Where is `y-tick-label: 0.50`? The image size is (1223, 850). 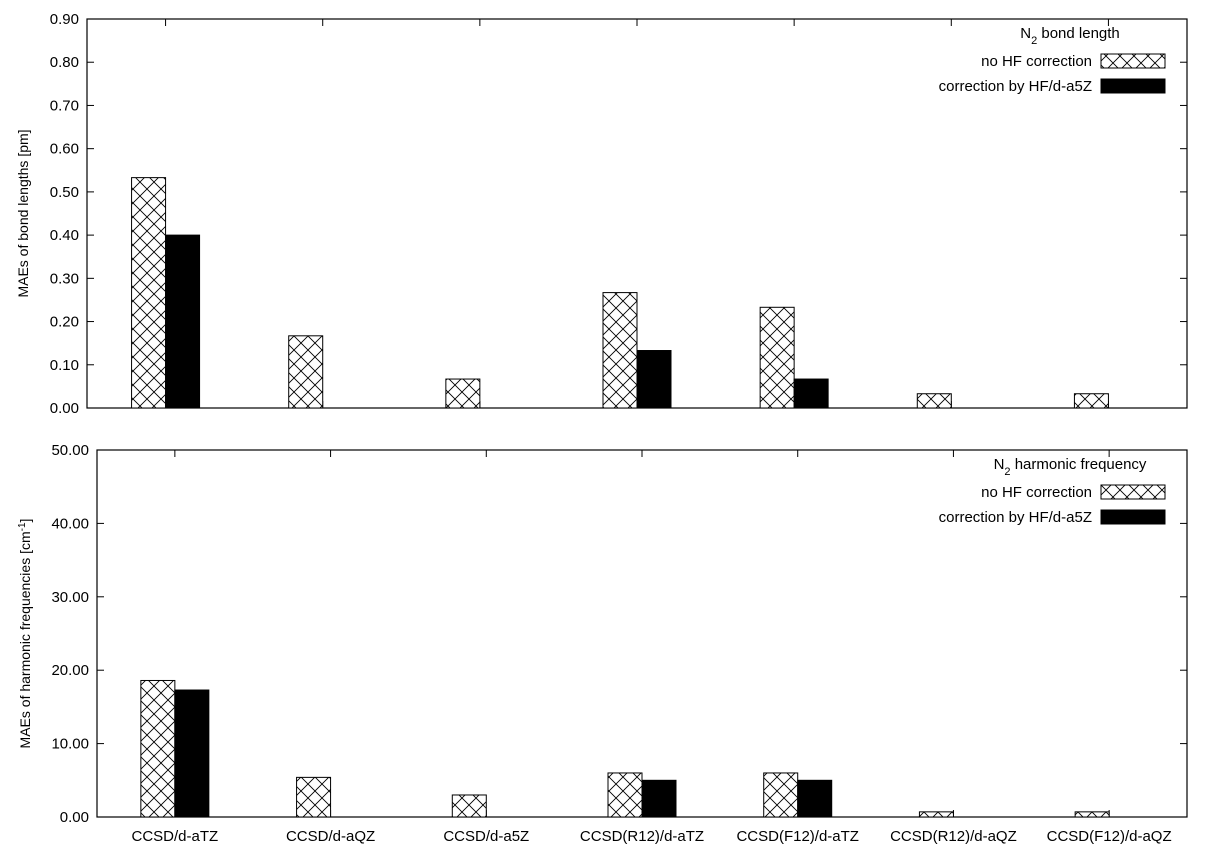 y-tick-label: 0.50 is located at coordinates (64, 192).